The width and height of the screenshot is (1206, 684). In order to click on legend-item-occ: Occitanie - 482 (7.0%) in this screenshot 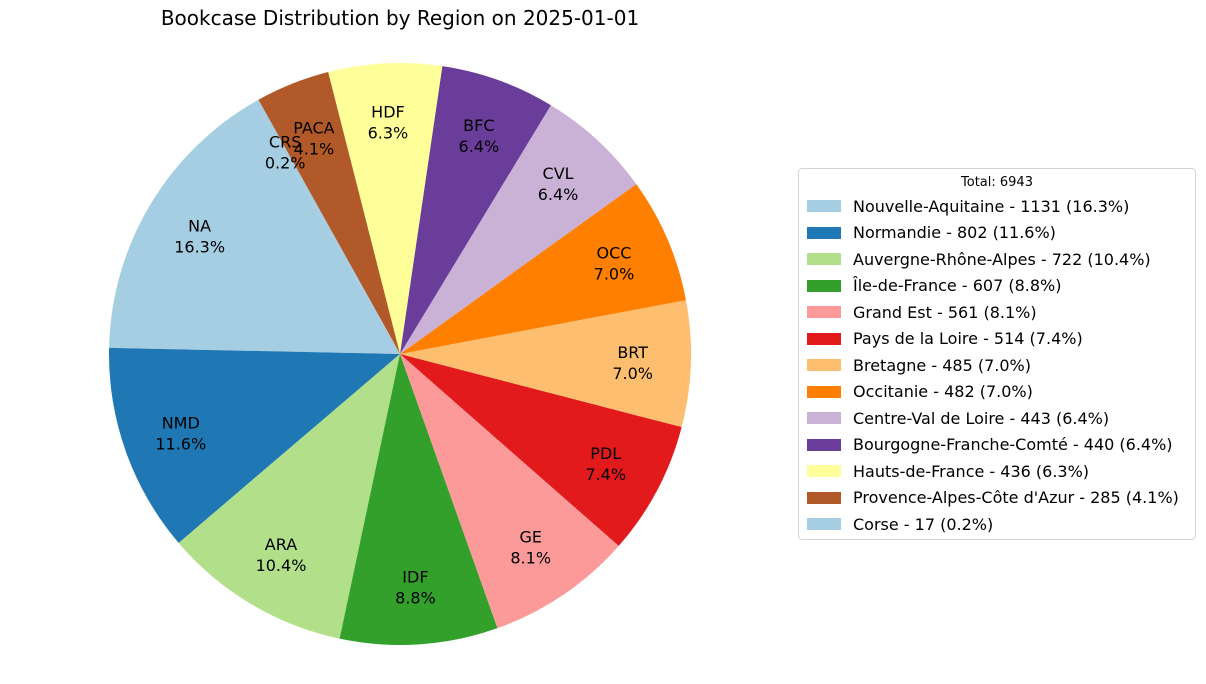, I will do `click(920, 392)`.